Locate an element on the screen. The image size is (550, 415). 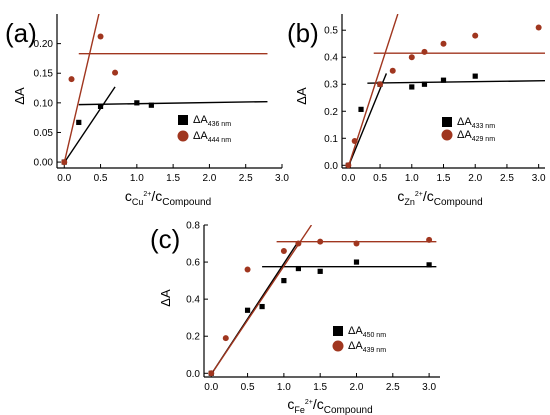
x-axis-label: cZn2+/cCompound is located at coordinates (439, 198).